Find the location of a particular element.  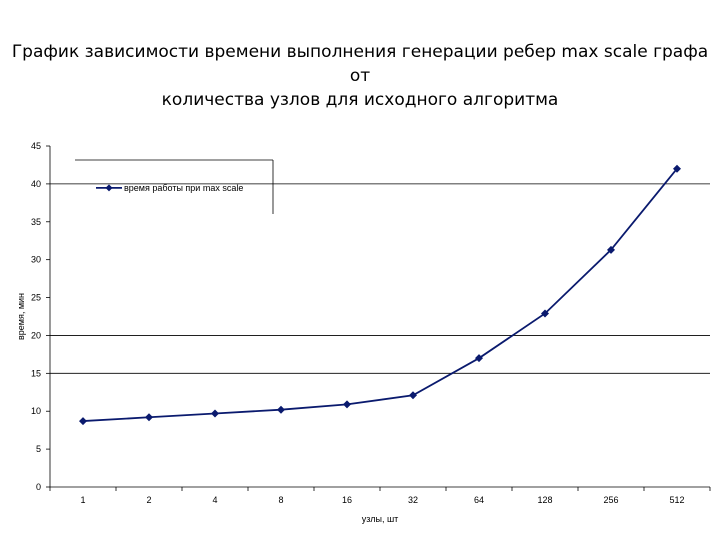

y-axis-title: время, мин is located at coordinates (21, 316).